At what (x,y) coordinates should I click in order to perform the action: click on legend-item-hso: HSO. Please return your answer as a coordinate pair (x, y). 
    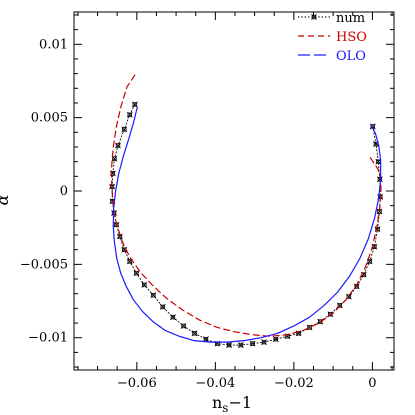
    Looking at the image, I should click on (332, 37).